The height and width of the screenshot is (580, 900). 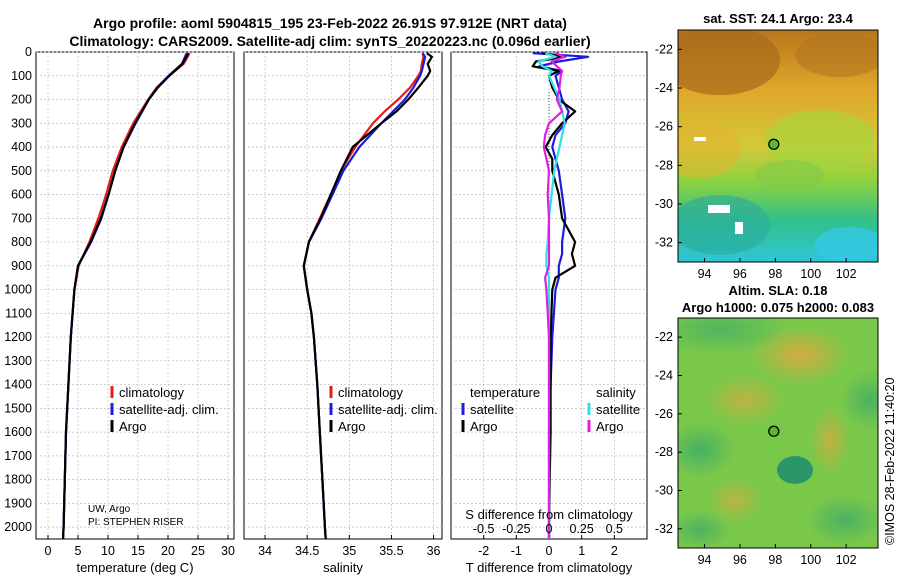 I want to click on salinity-legend: climatology satellite-adj. clim. Argo, so click(x=383, y=409).